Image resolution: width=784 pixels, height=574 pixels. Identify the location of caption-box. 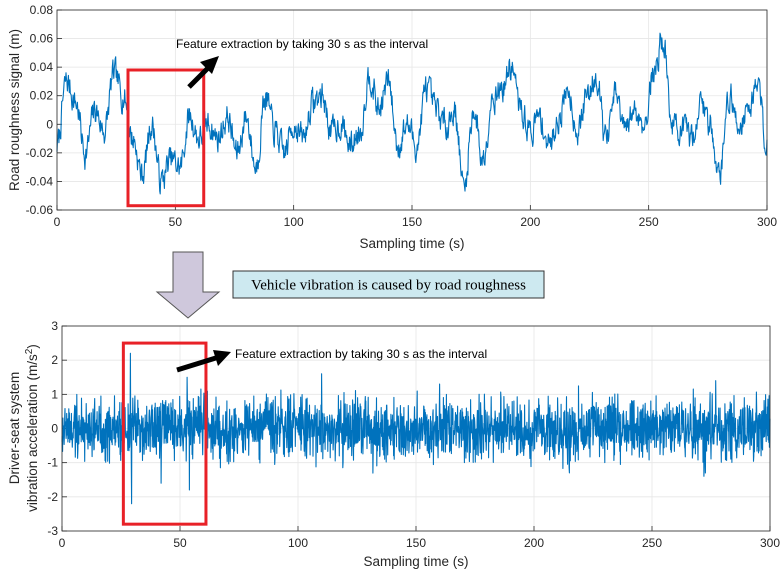
(388, 284).